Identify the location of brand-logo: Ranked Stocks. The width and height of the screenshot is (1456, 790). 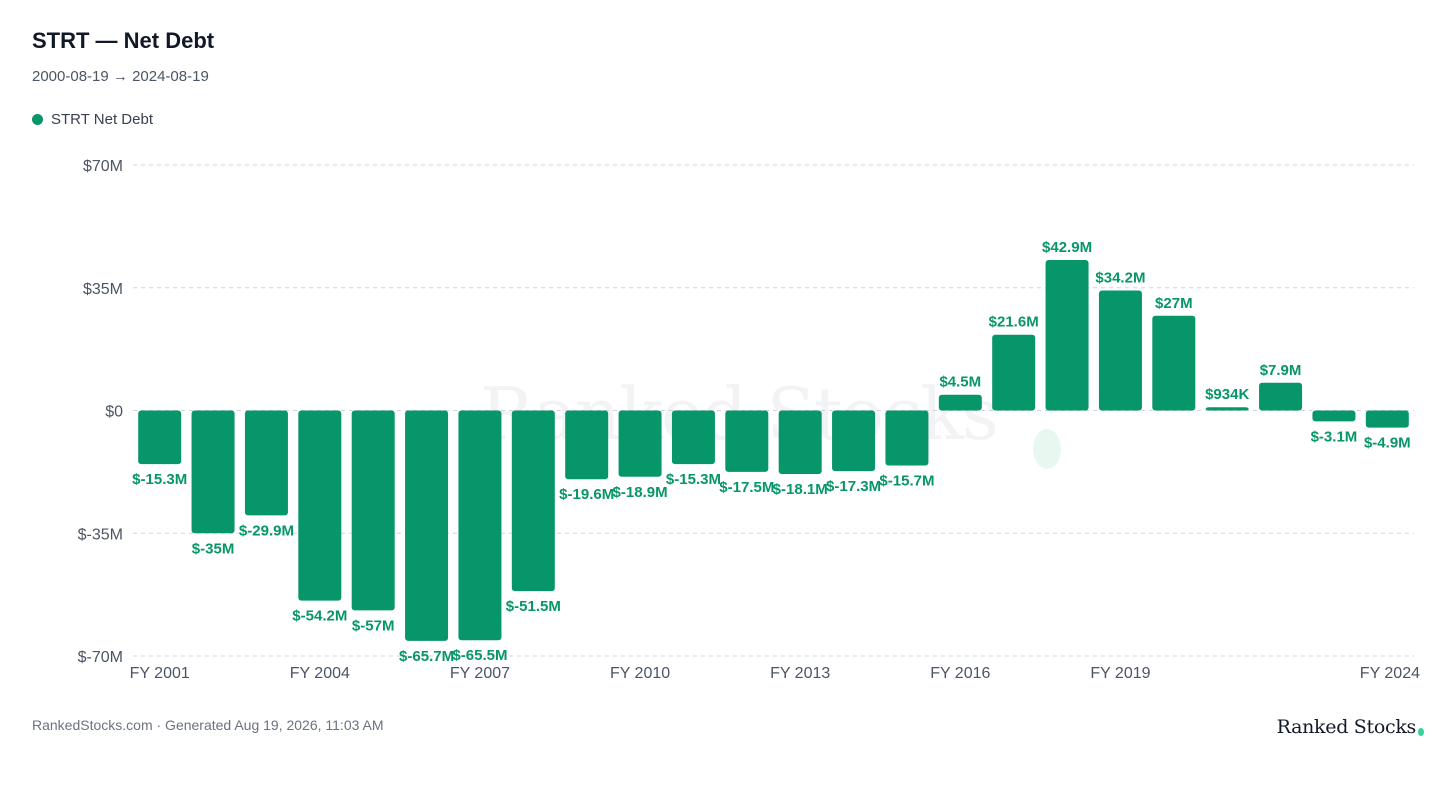
(1350, 727).